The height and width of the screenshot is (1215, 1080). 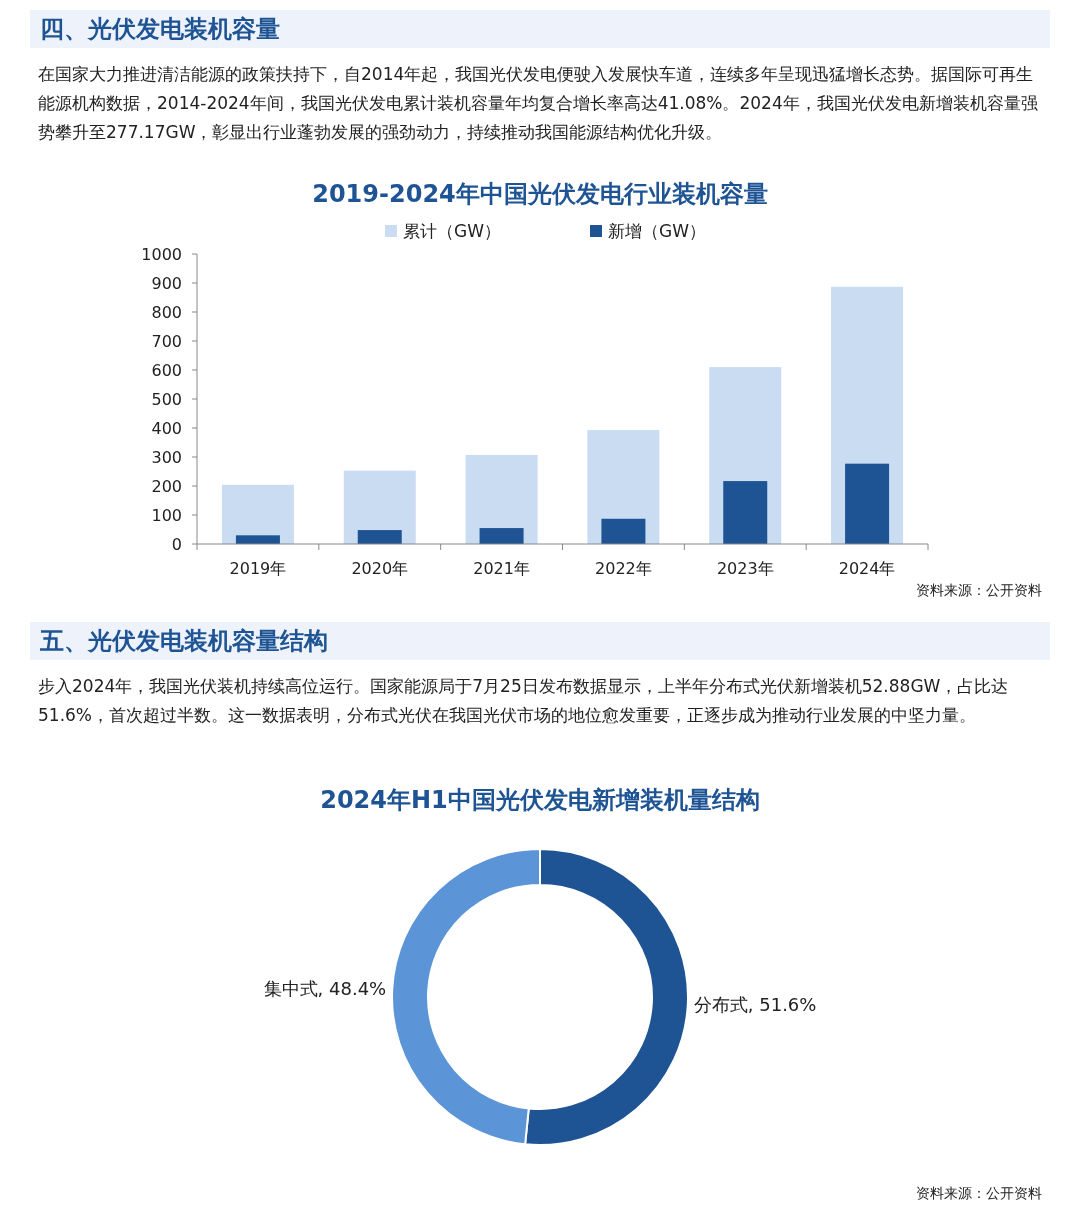 I want to click on y-tick-label: 200, so click(x=166, y=486).